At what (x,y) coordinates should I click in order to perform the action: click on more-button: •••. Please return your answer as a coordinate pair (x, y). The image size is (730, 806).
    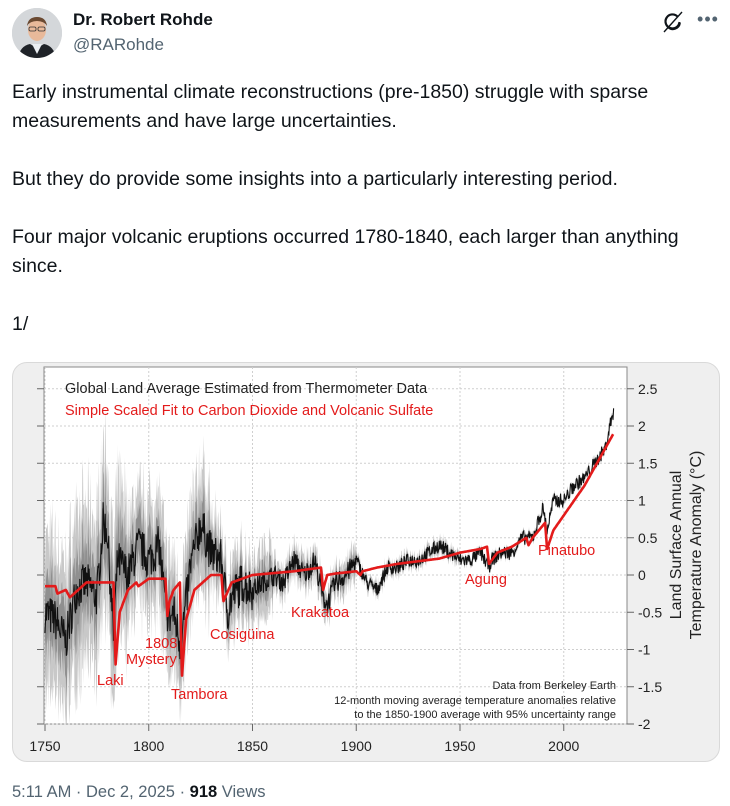
    Looking at the image, I should click on (708, 22).